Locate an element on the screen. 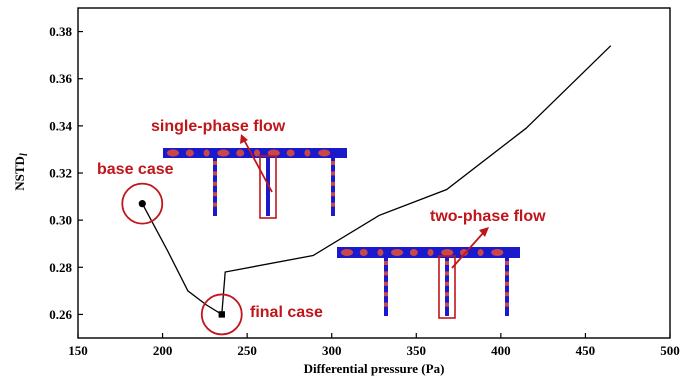 This screenshot has height=381, width=690. base-case-circle is located at coordinates (142, 203).